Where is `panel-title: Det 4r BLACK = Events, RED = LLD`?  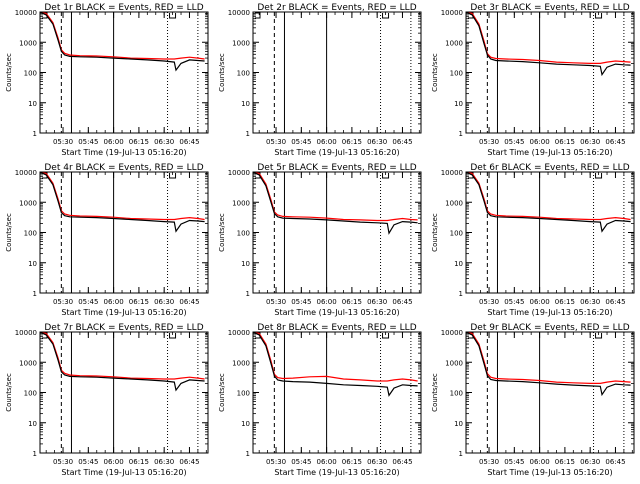 panel-title: Det 4r BLACK = Events, RED = LLD is located at coordinates (123, 168).